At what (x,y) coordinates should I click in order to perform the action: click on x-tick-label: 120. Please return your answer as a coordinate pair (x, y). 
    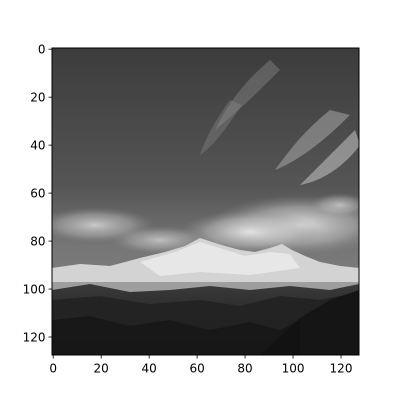
    Looking at the image, I should click on (341, 369).